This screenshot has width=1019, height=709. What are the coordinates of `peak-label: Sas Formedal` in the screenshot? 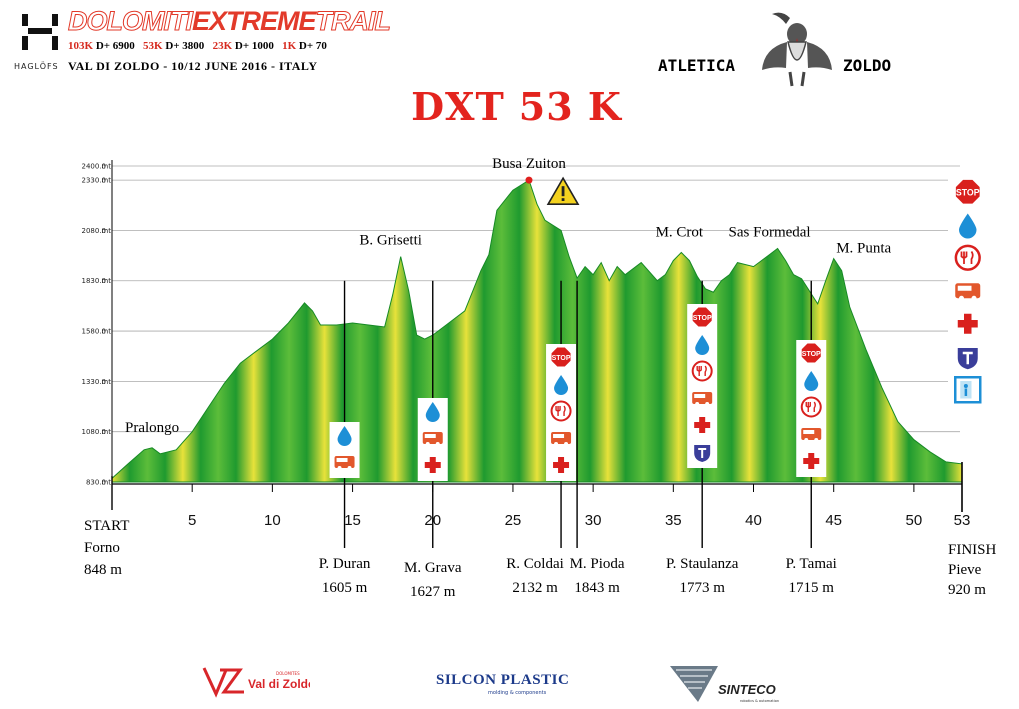 It's located at (770, 233).